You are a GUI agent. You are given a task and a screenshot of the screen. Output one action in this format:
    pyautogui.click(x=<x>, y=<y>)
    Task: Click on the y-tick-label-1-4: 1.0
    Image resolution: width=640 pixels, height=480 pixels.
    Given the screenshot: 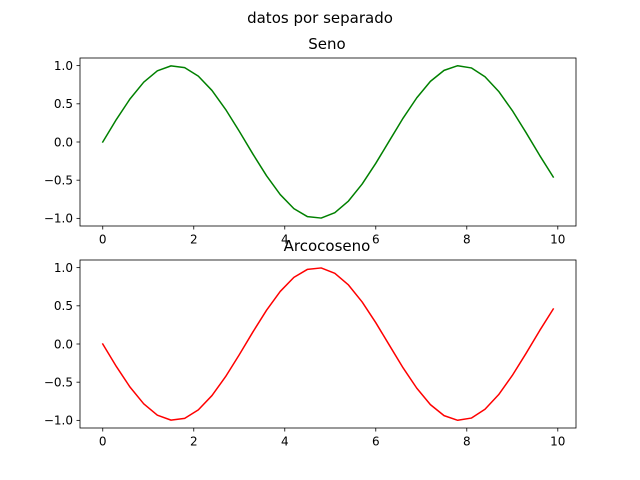 What is the action you would take?
    pyautogui.click(x=63, y=268)
    